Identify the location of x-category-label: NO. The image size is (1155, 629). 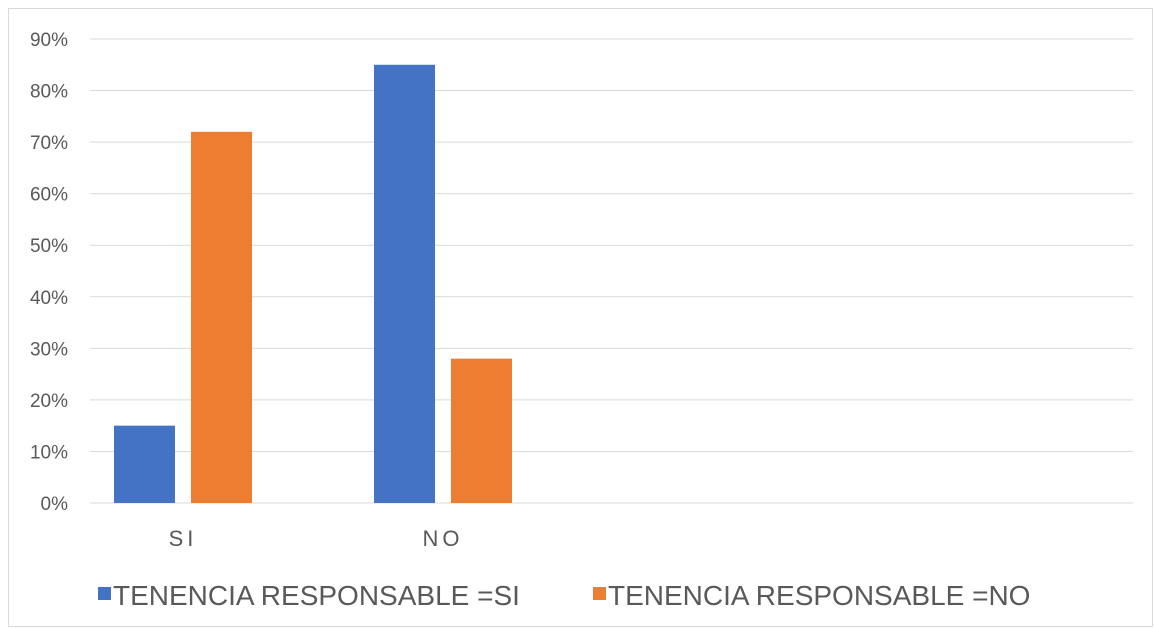
(443, 538).